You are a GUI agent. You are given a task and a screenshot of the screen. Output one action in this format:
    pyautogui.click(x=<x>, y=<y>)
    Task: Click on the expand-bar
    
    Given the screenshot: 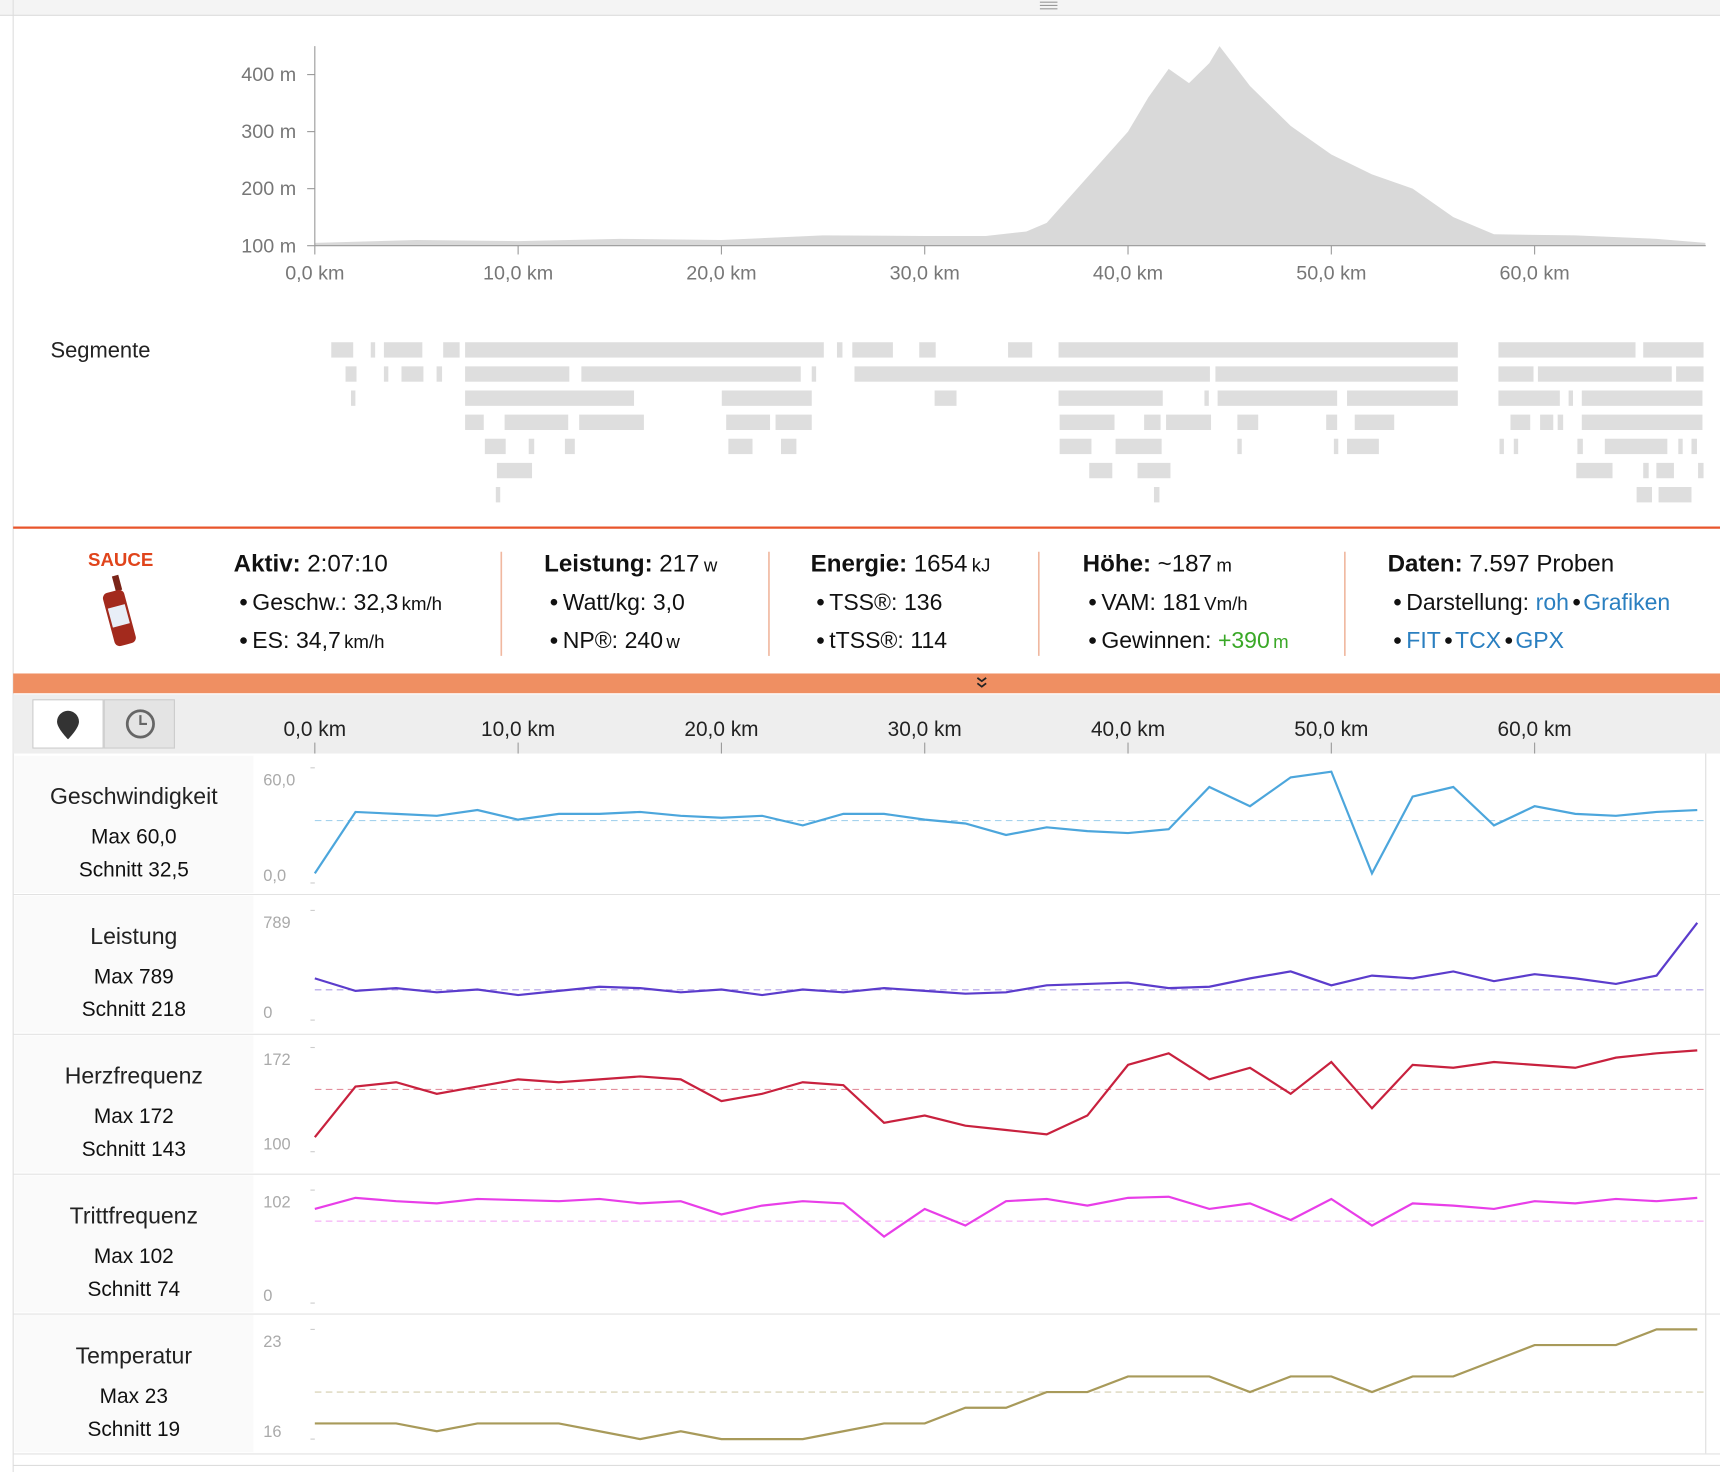 What is the action you would take?
    pyautogui.click(x=866, y=683)
    